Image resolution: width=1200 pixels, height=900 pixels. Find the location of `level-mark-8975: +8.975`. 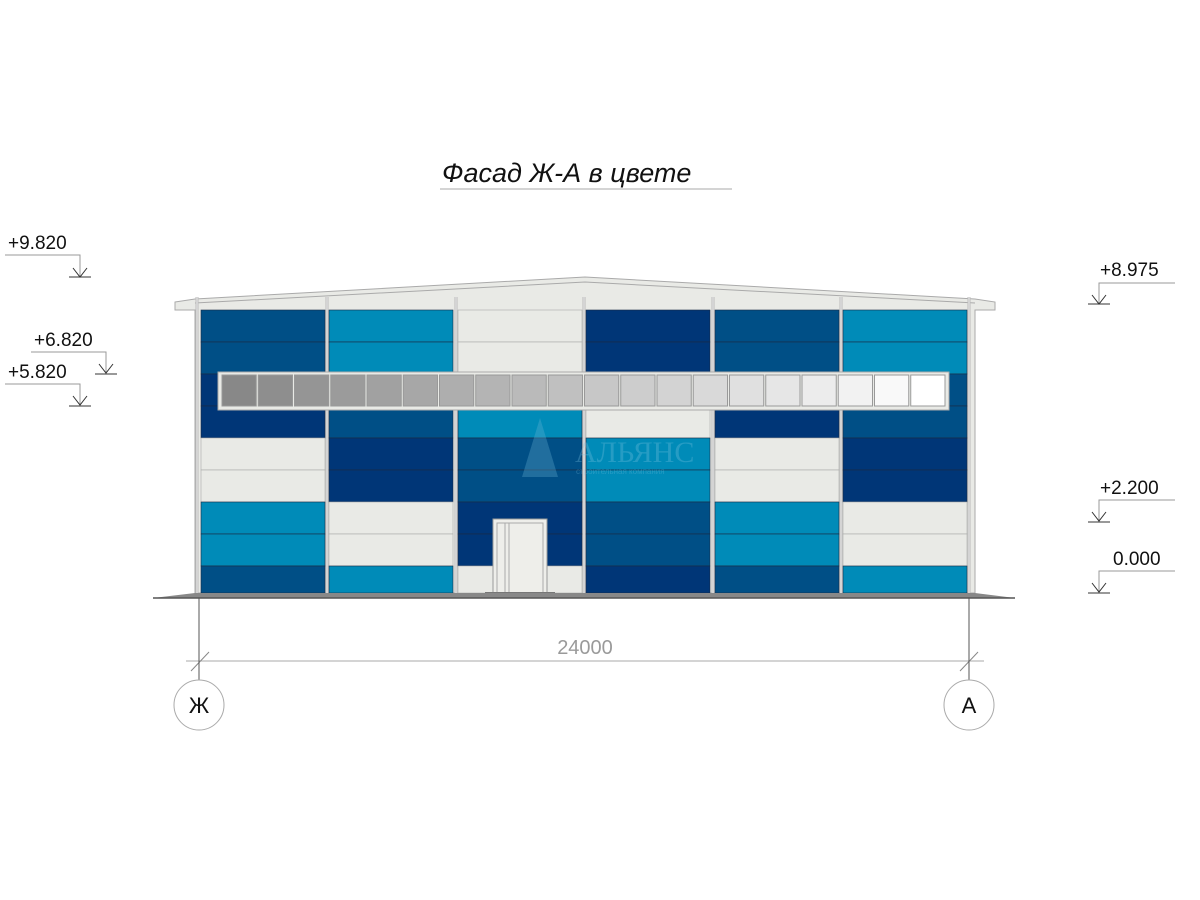

level-mark-8975: +8.975 is located at coordinates (1131, 282).